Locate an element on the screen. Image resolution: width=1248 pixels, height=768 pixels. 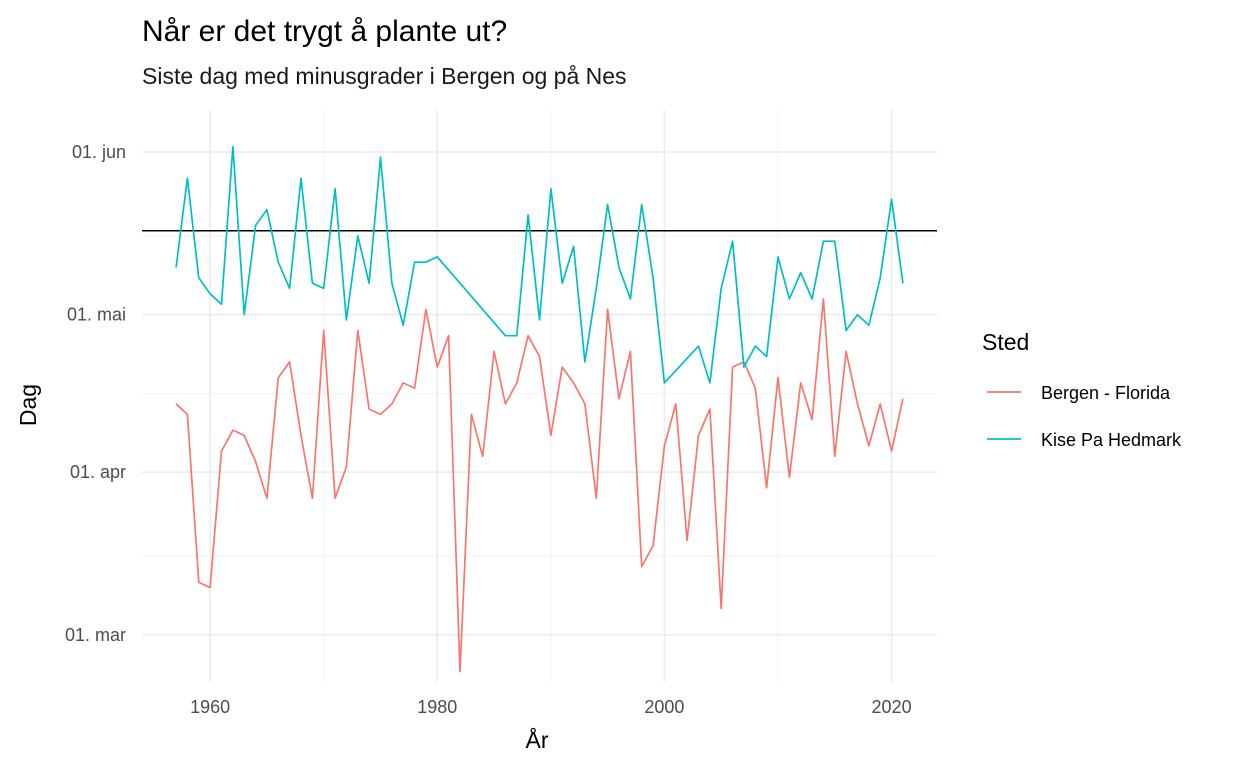
x-tick-label: 2000 is located at coordinates (664, 707).